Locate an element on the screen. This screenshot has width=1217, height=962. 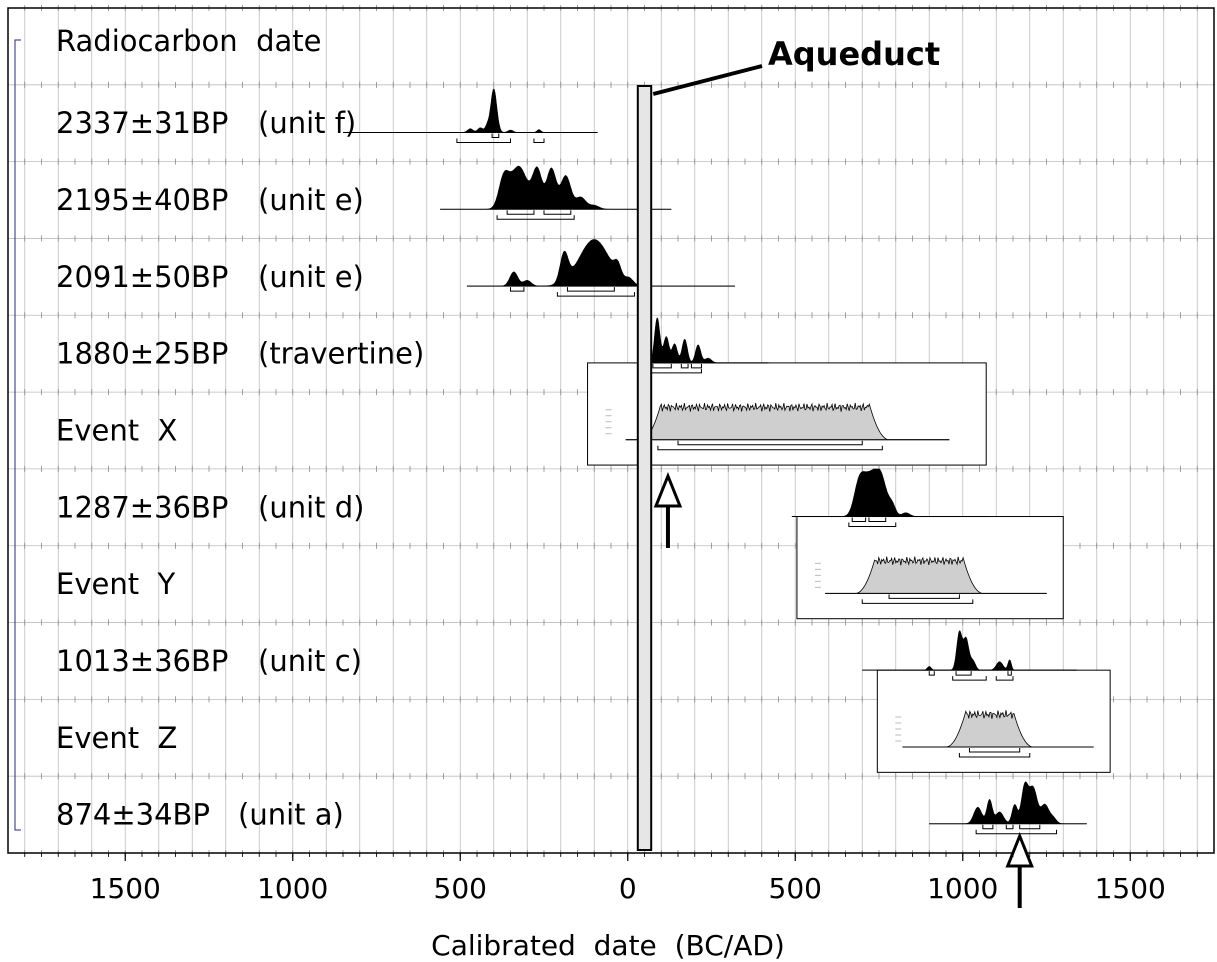
arrow-x is located at coordinates (668, 509).